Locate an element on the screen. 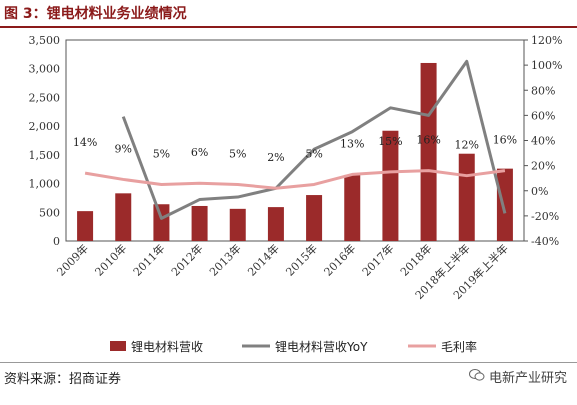 The image size is (577, 405). watermark-text: 电新产业研究 is located at coordinates (527, 378).